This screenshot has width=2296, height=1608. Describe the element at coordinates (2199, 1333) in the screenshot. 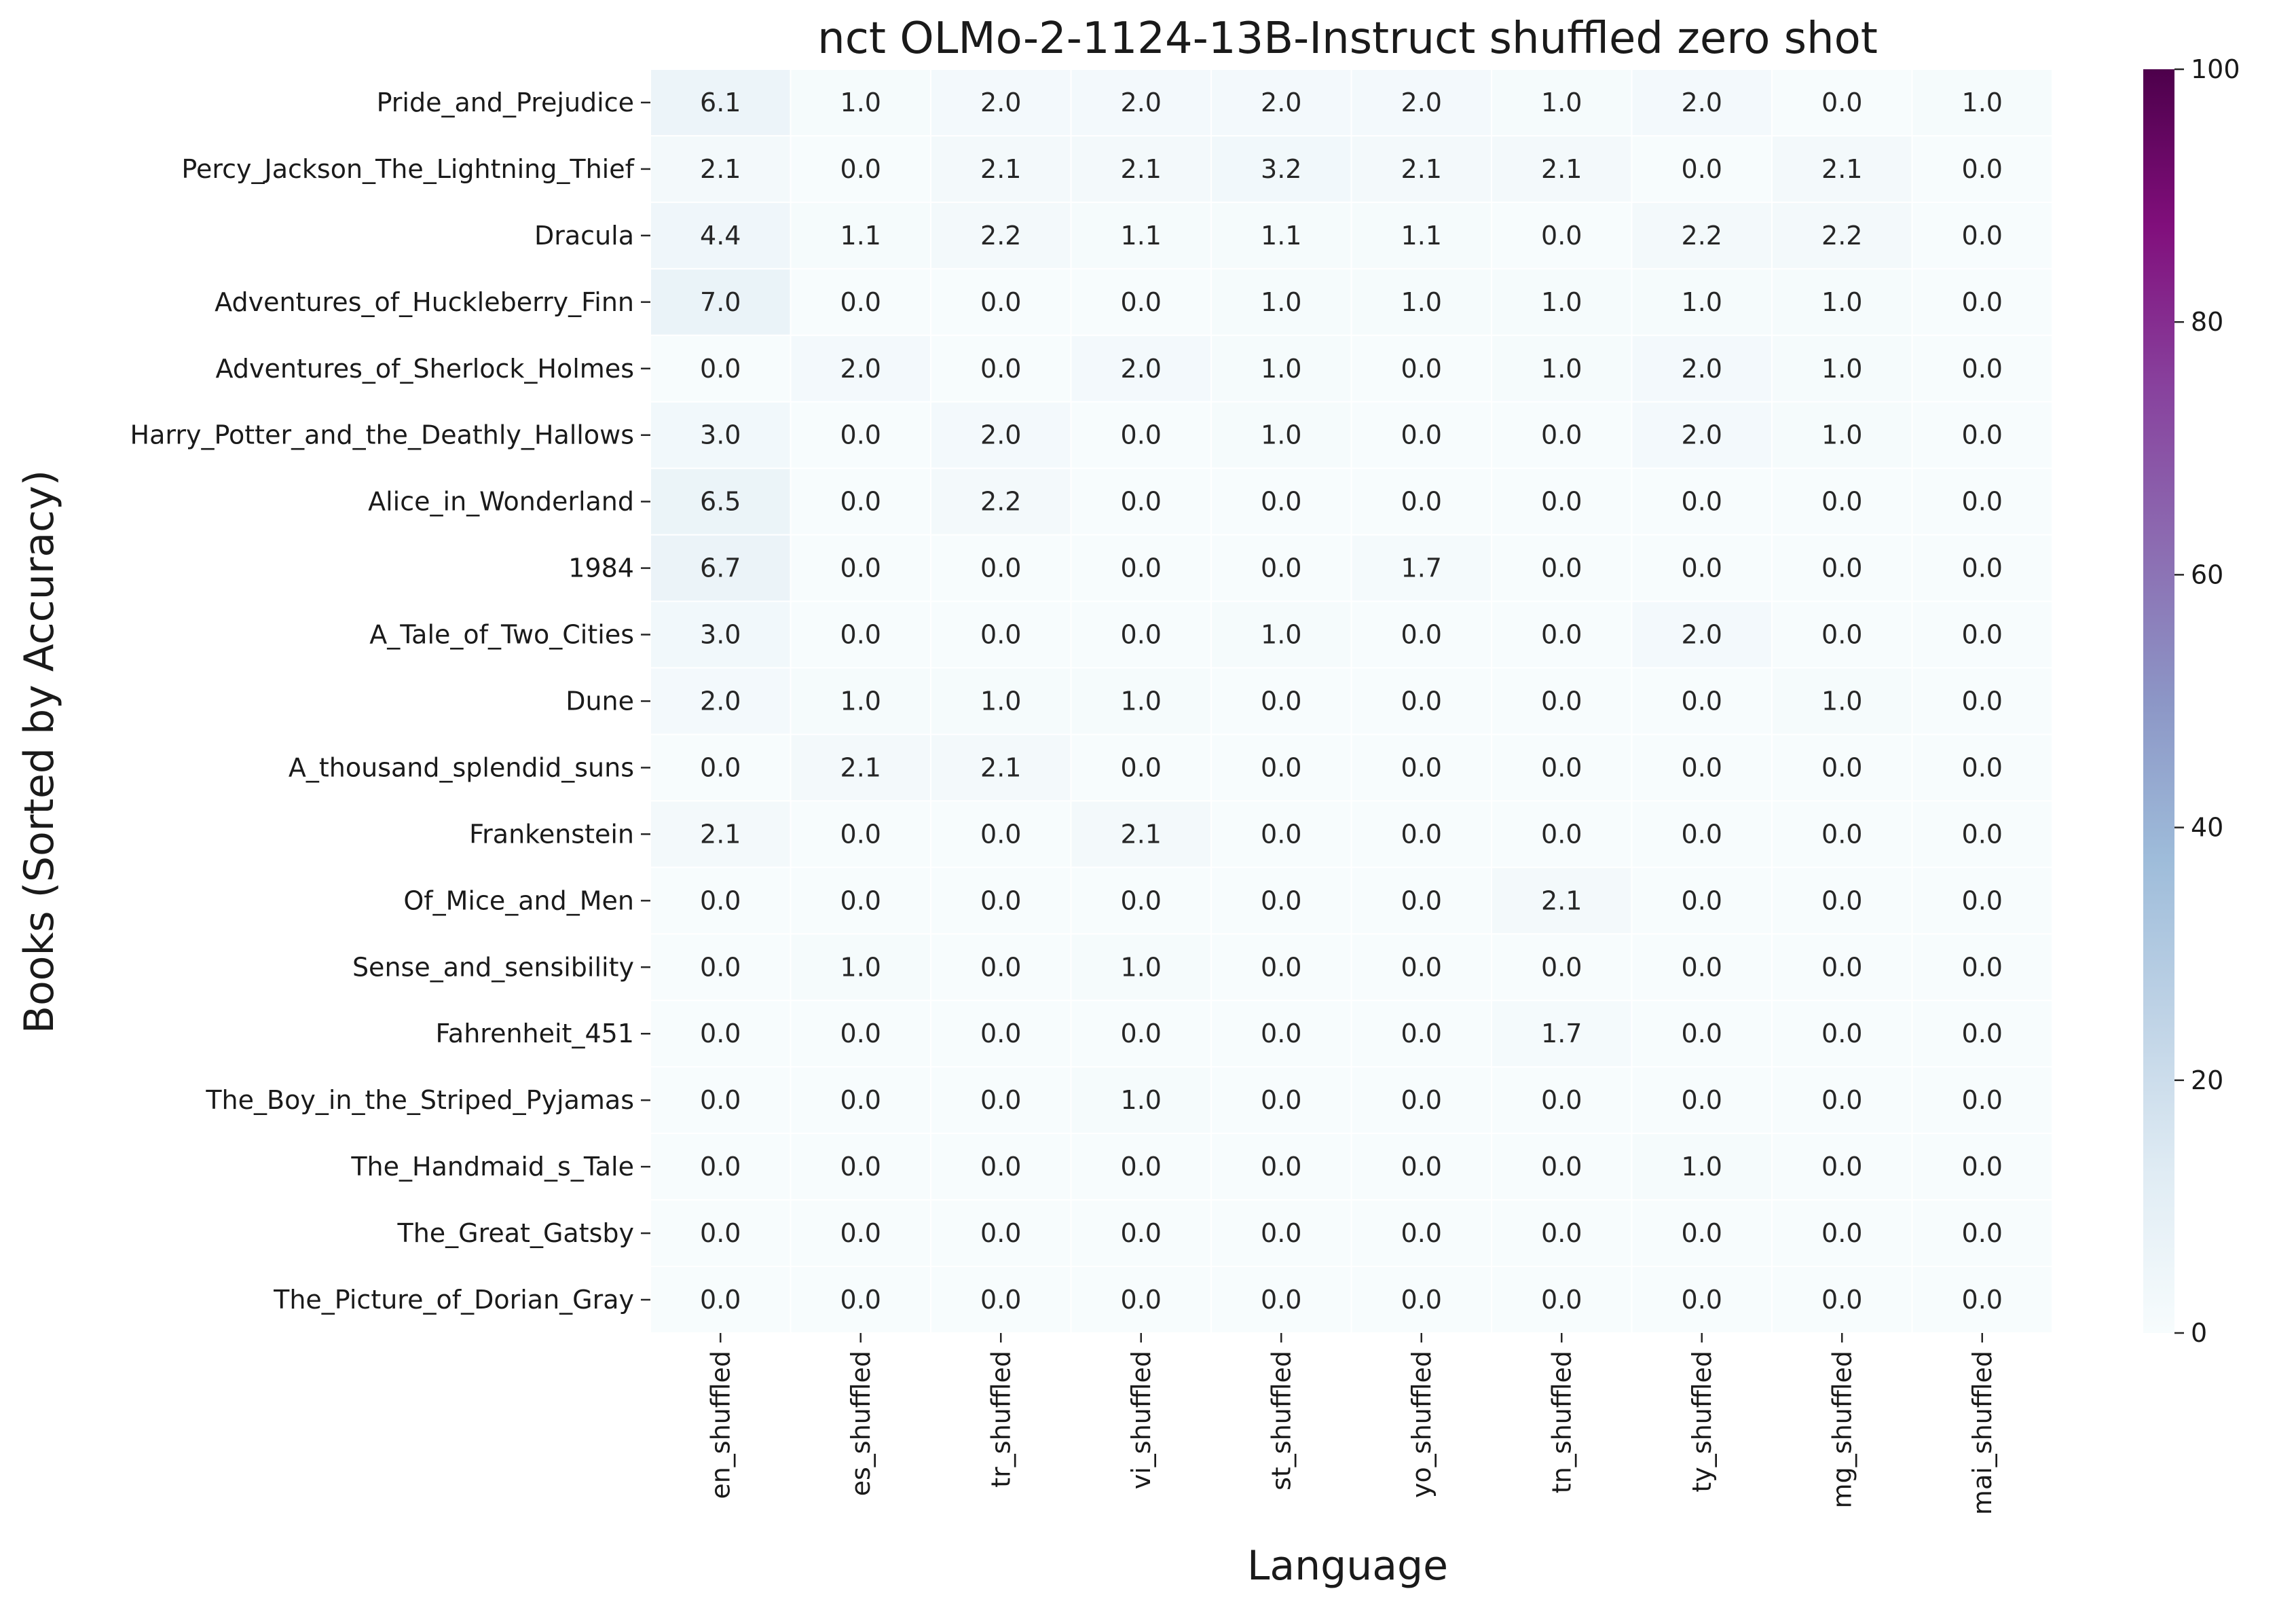

I see `colorbar-tick-label: 0` at that location.